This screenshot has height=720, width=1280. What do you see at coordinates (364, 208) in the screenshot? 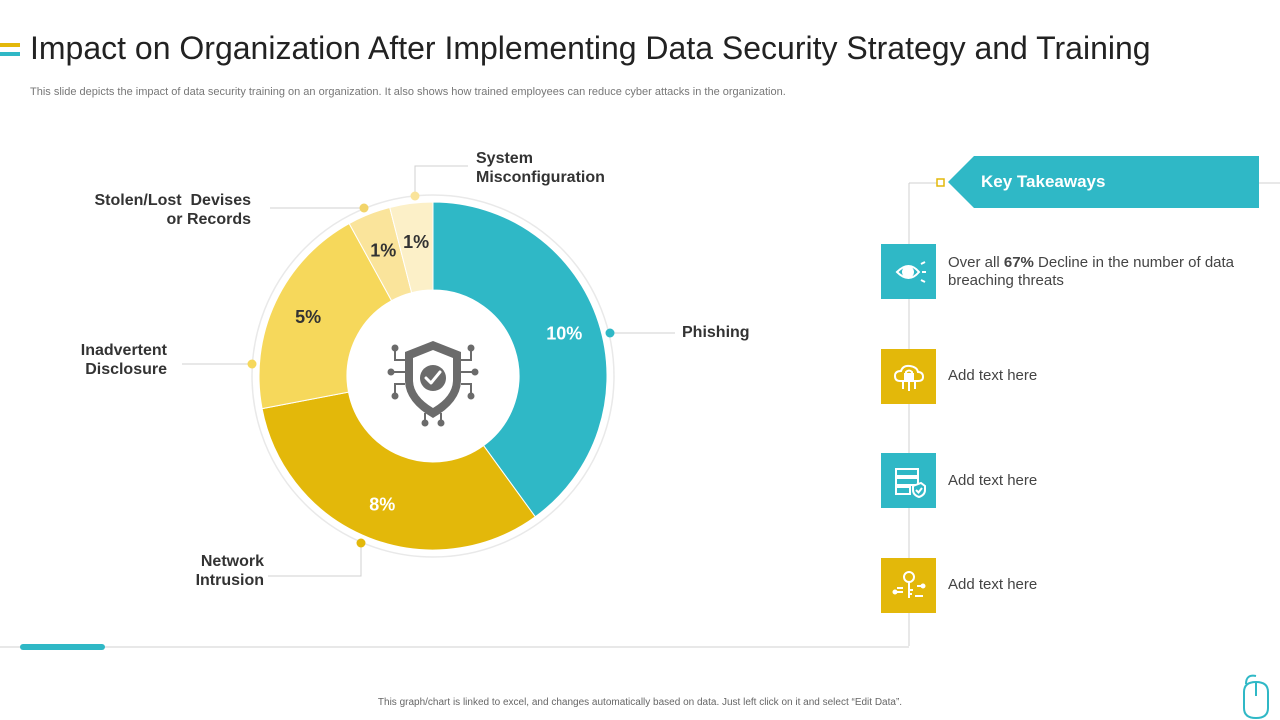
I see `stolen-lost-marker` at bounding box center [364, 208].